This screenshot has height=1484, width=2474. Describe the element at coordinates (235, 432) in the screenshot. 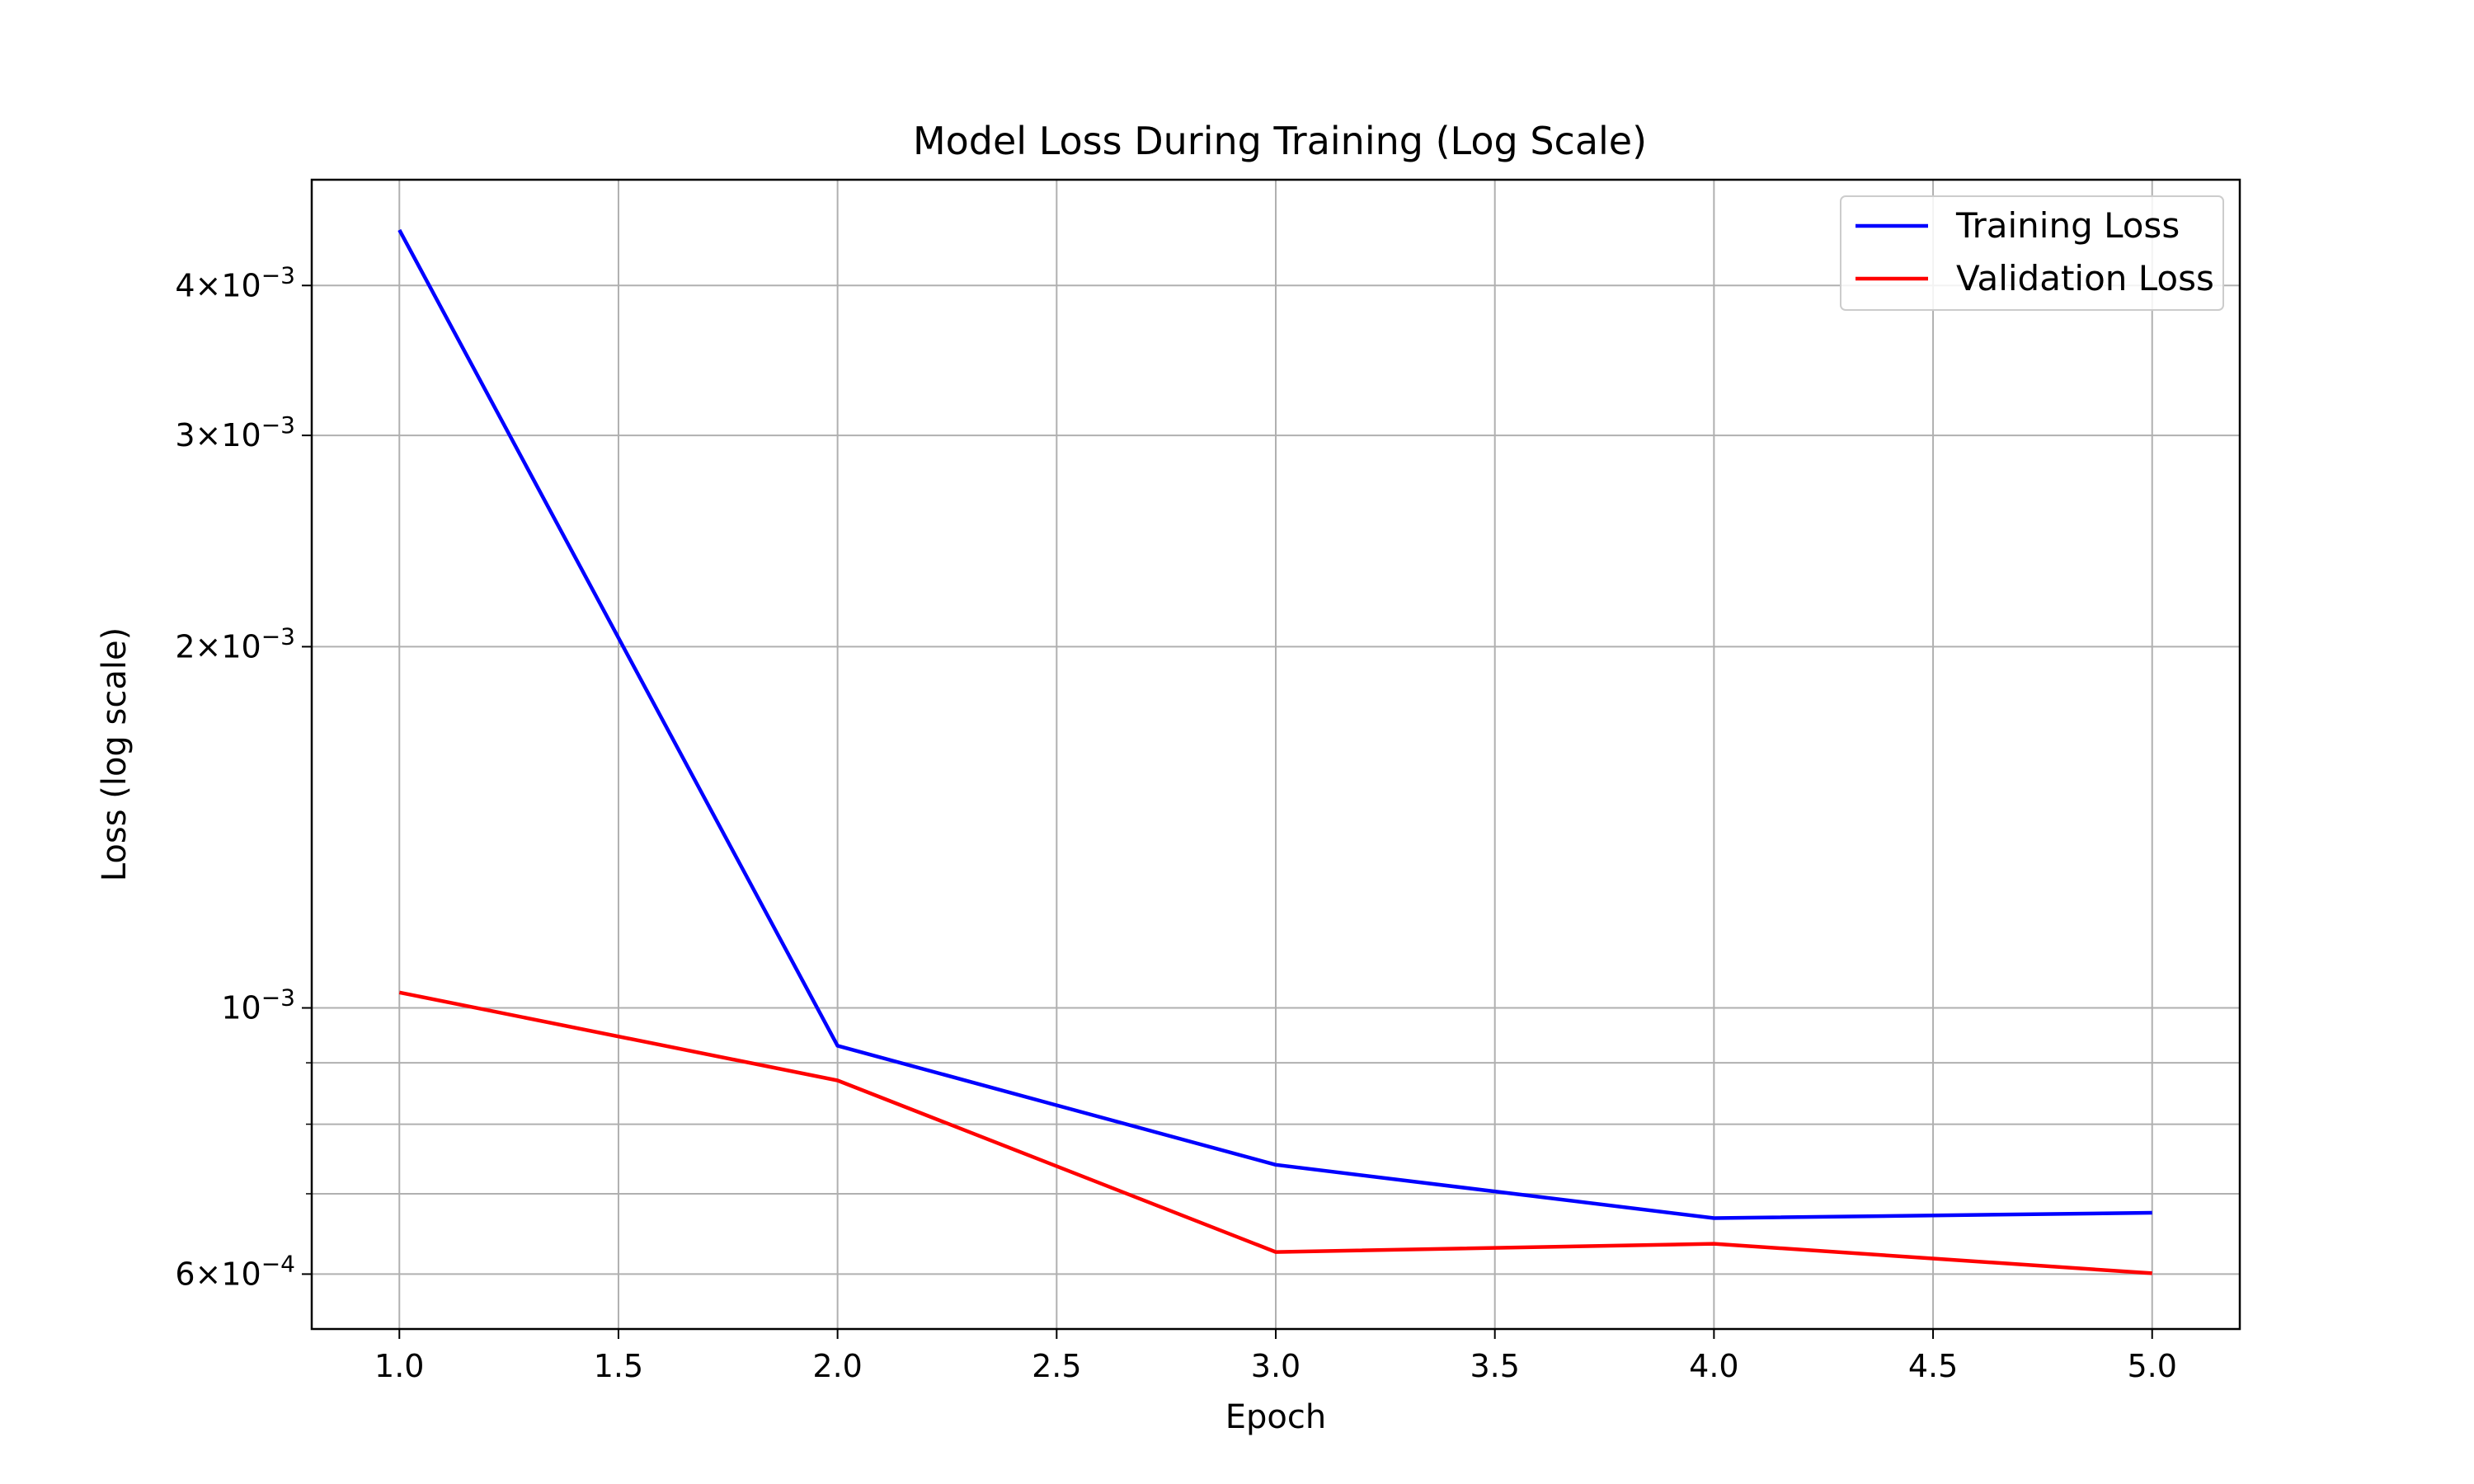

I see `y-tick-label: 3×10⁻³` at that location.